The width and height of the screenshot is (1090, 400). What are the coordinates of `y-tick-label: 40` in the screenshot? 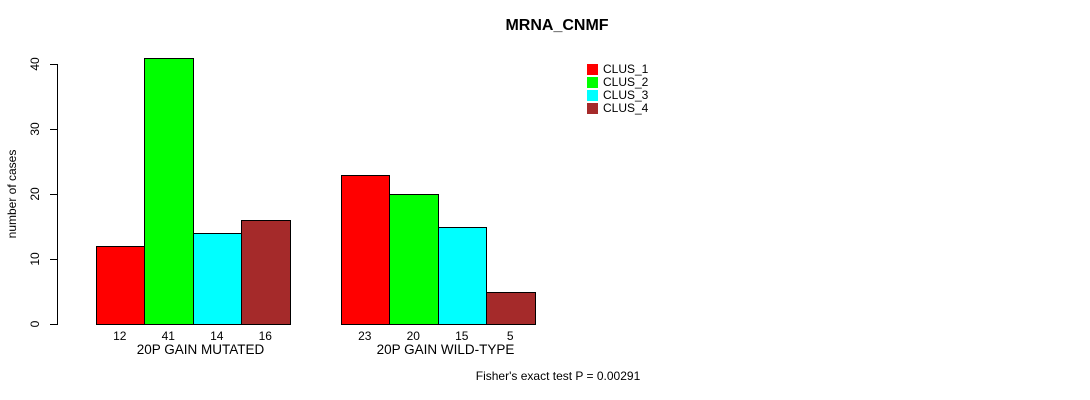 It's located at (35, 64).